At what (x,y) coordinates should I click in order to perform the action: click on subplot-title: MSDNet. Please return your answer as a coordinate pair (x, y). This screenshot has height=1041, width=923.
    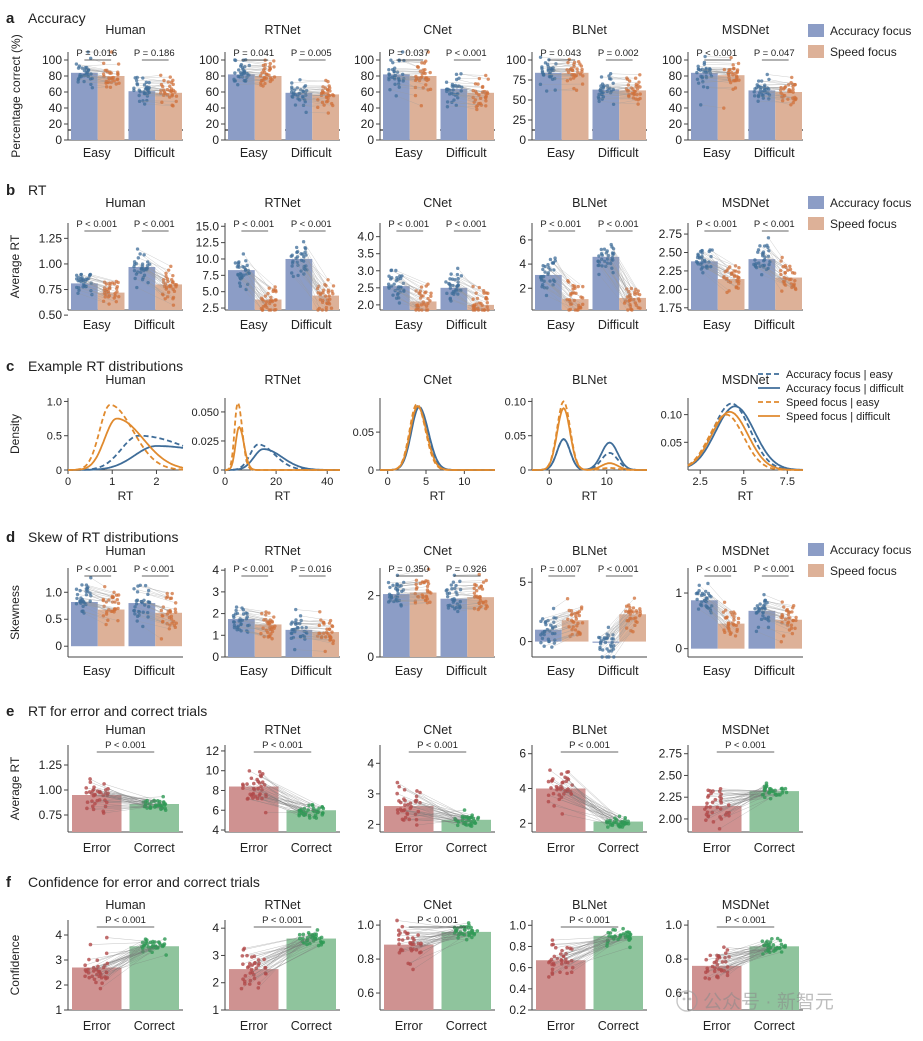
    Looking at the image, I should click on (746, 380).